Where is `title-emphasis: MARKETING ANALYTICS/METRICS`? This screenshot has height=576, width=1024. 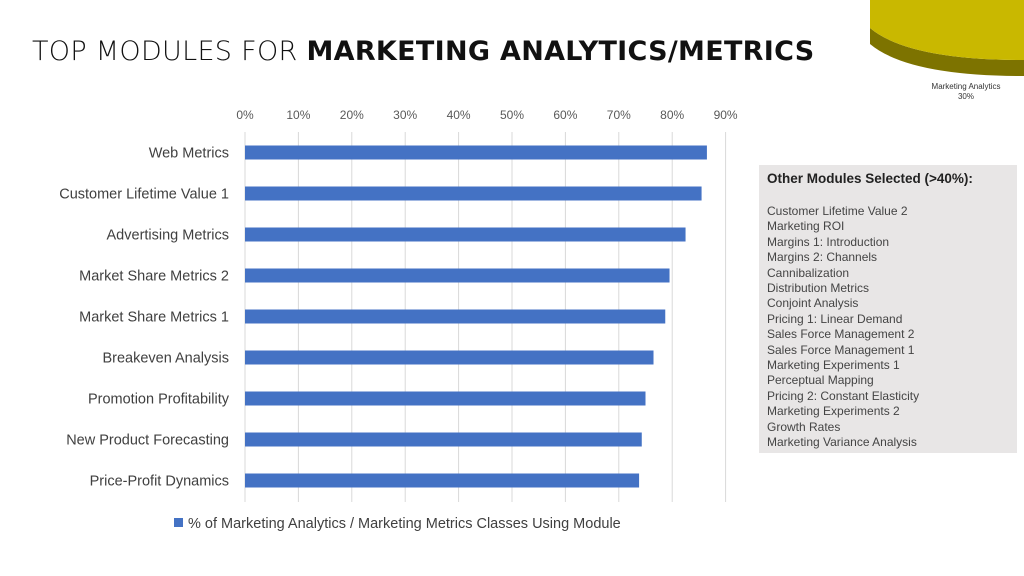 title-emphasis: MARKETING ANALYTICS/METRICS is located at coordinates (560, 51).